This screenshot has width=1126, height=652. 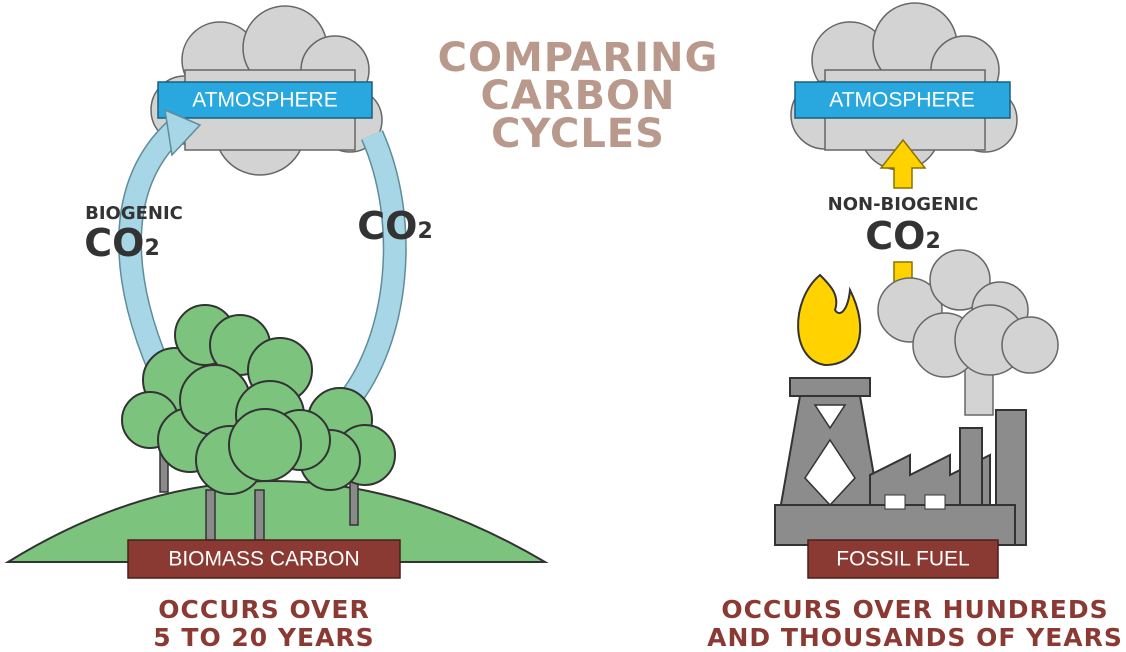 I want to click on title-line: CARBON, so click(x=577, y=96).